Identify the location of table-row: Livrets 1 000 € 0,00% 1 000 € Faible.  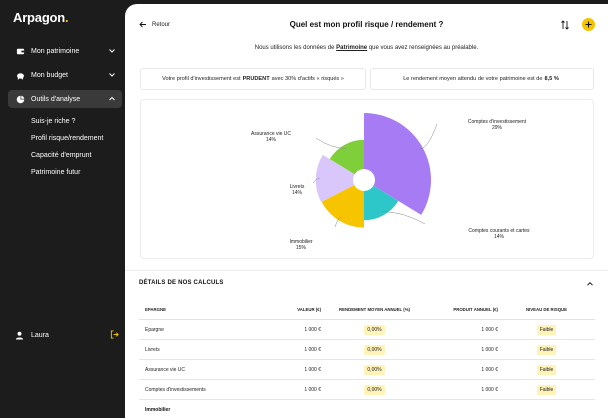
(367, 350).